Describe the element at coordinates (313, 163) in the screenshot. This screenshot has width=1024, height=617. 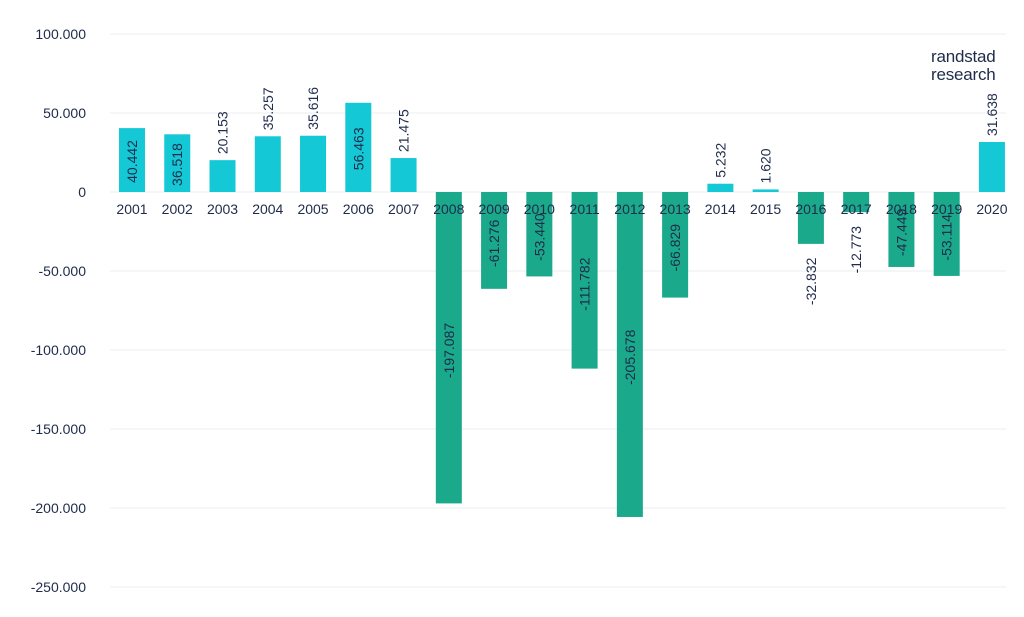
I see `bar-2005` at that location.